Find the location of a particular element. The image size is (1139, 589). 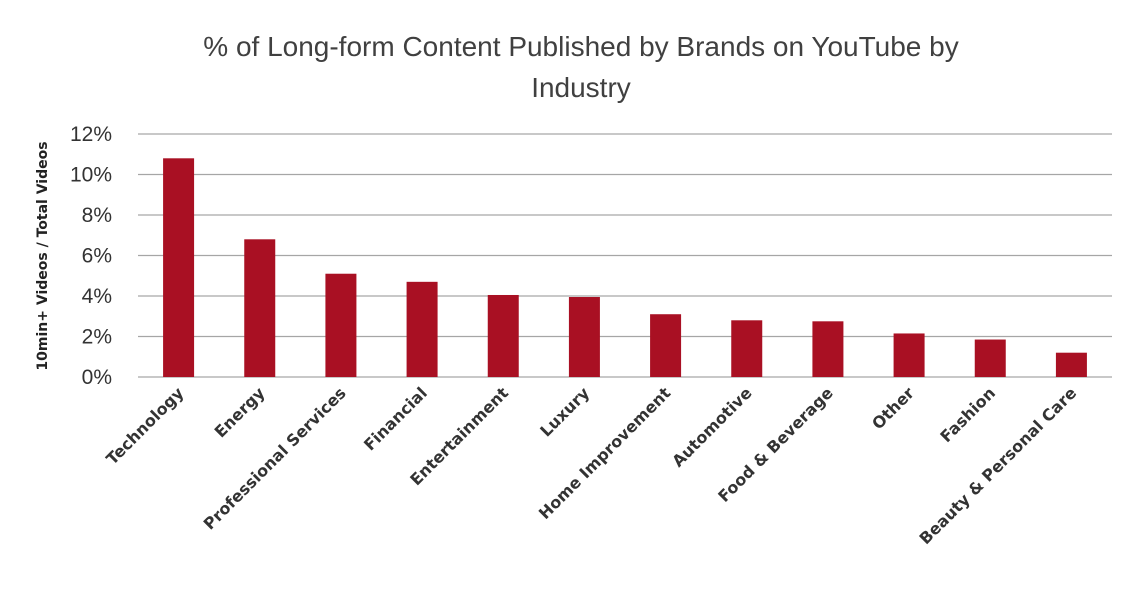

x-tick-label: Automotive is located at coordinates (711, 426).